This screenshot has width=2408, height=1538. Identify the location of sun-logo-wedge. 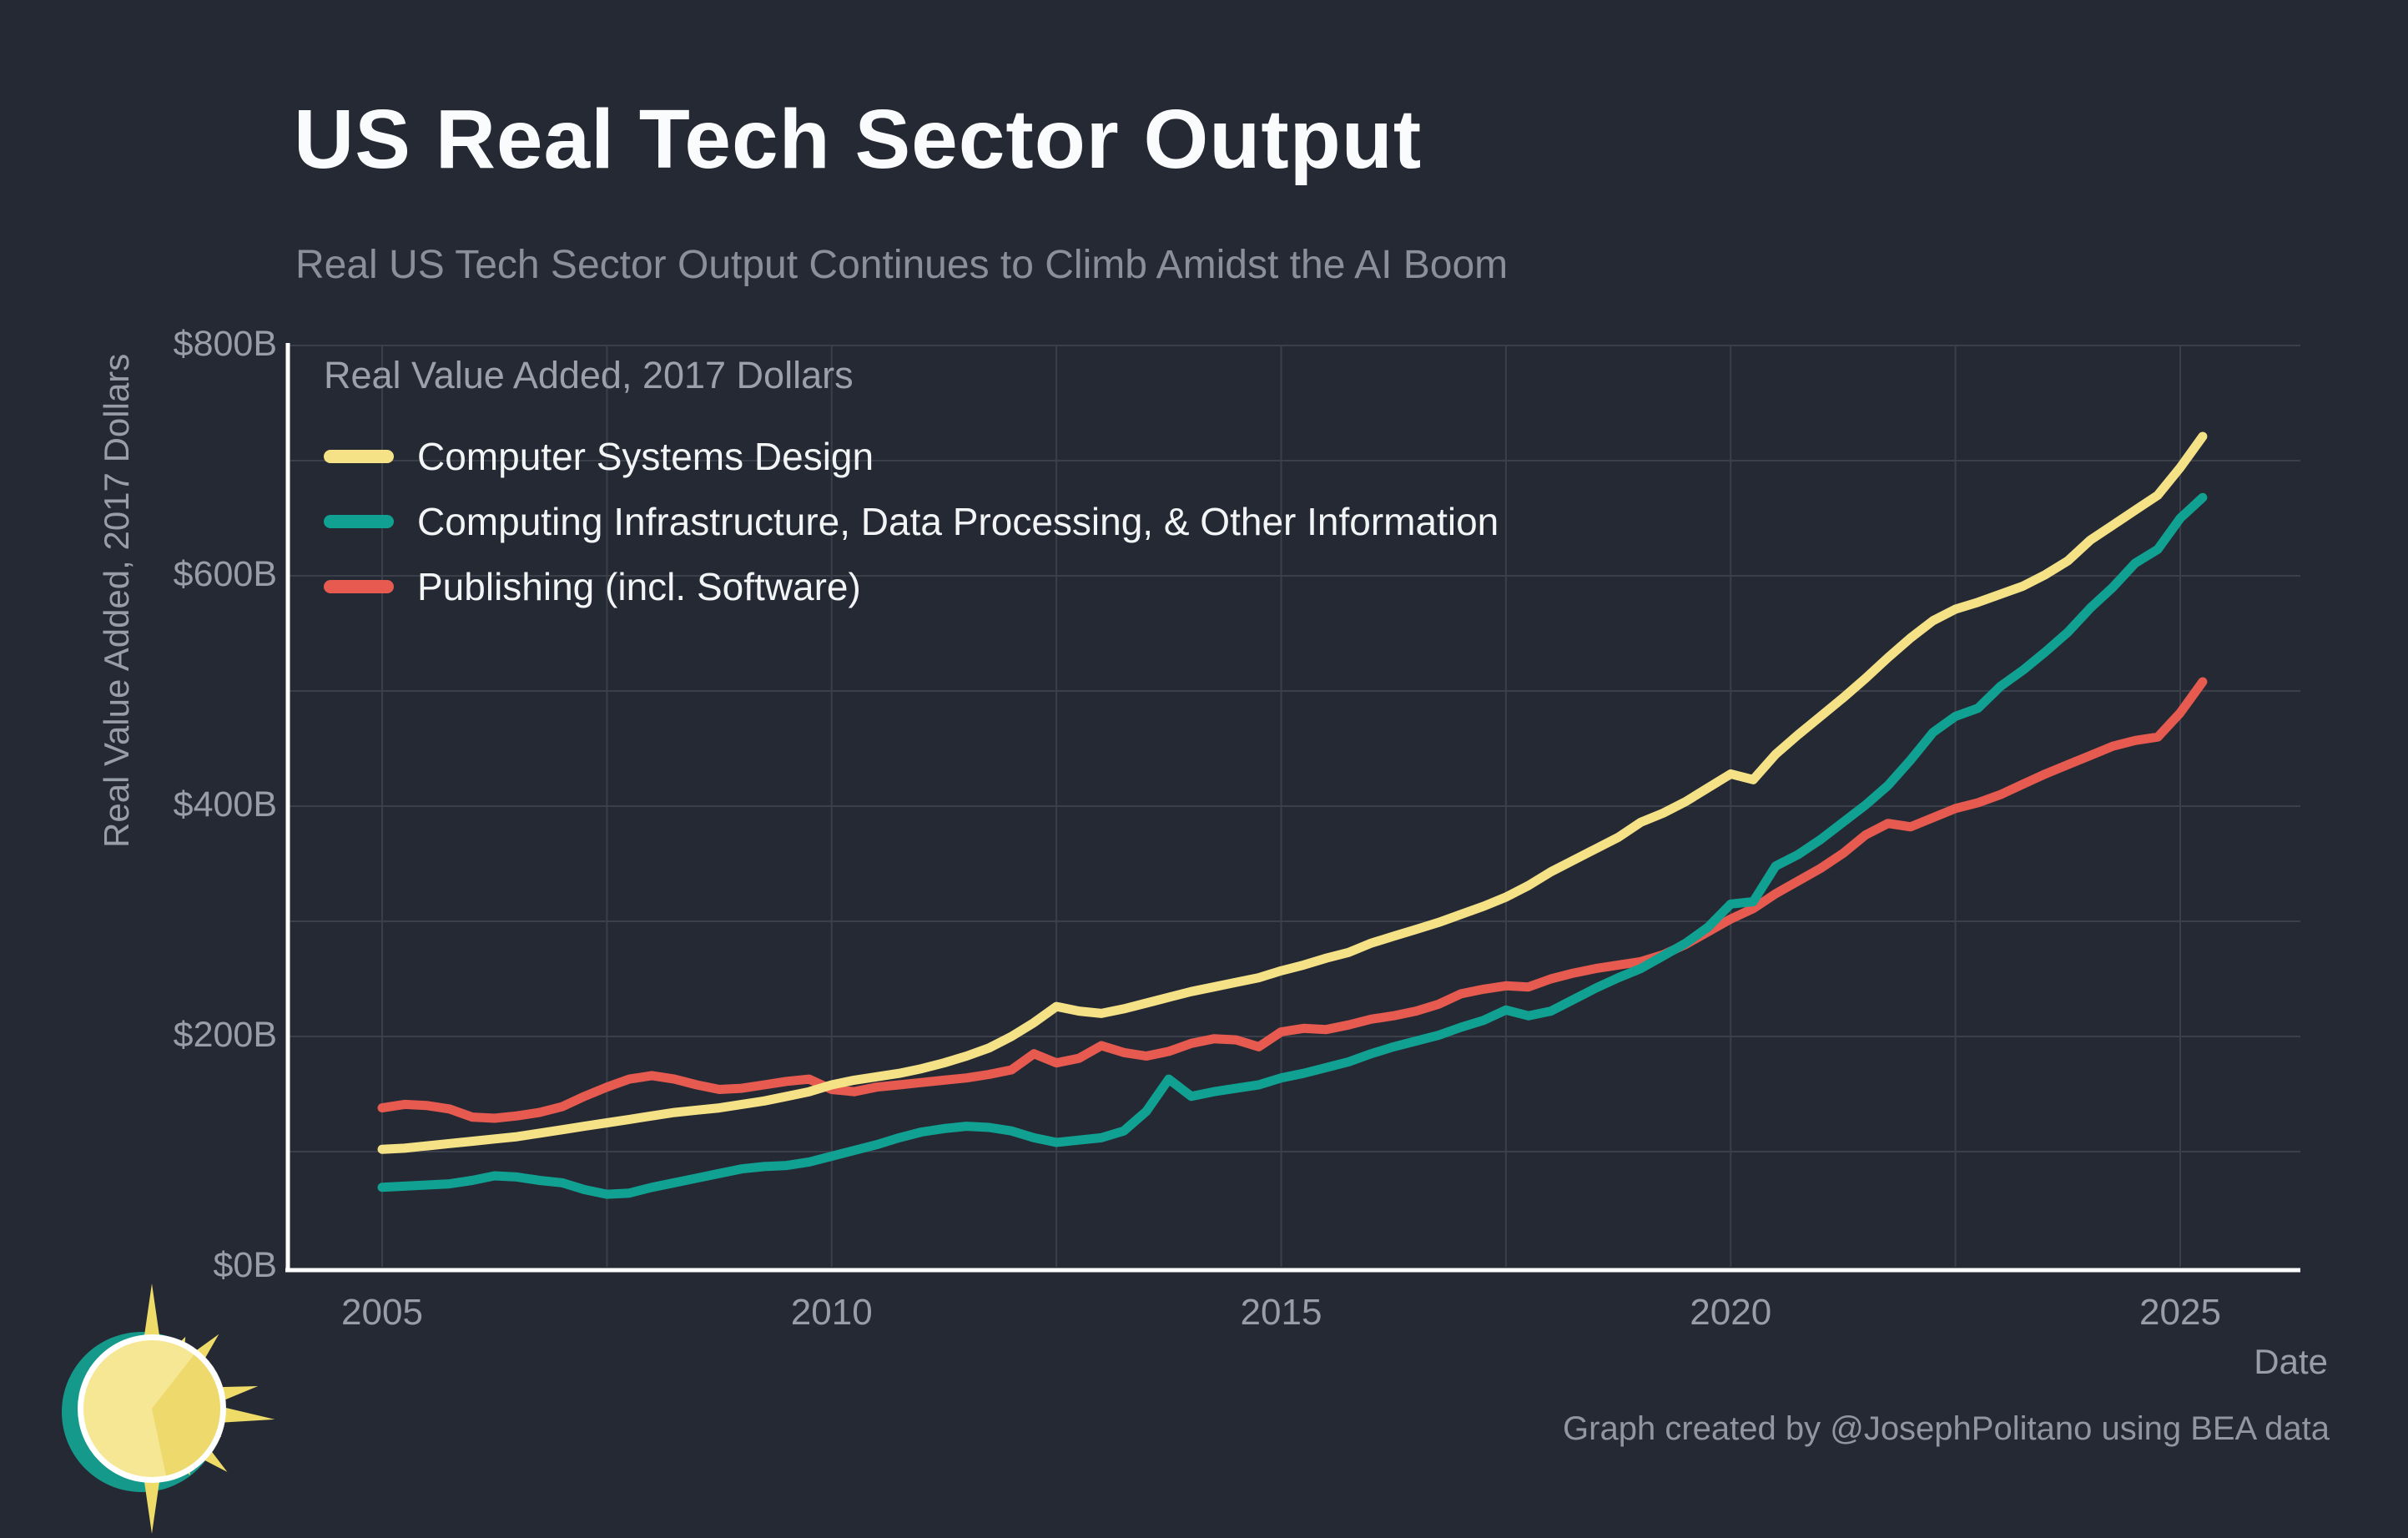
(186, 1415).